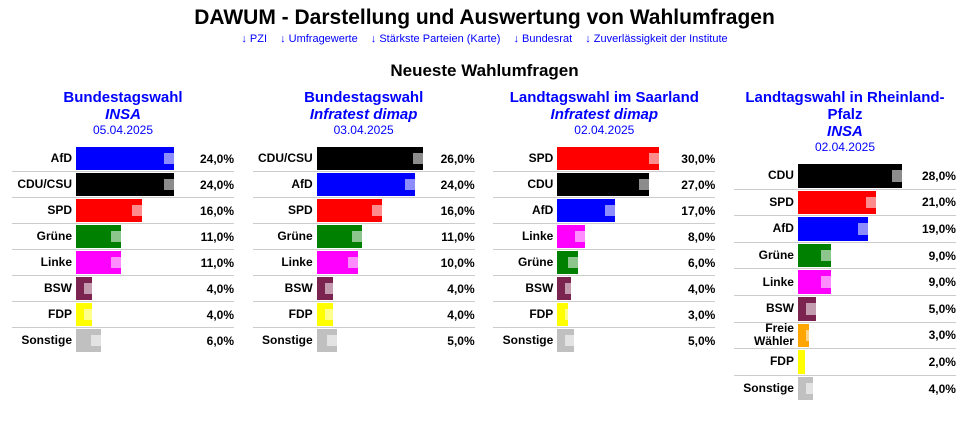 Image resolution: width=969 pixels, height=428 pixels. What do you see at coordinates (484, 70) in the screenshot?
I see `section-title: Neueste Wahlumfragen` at bounding box center [484, 70].